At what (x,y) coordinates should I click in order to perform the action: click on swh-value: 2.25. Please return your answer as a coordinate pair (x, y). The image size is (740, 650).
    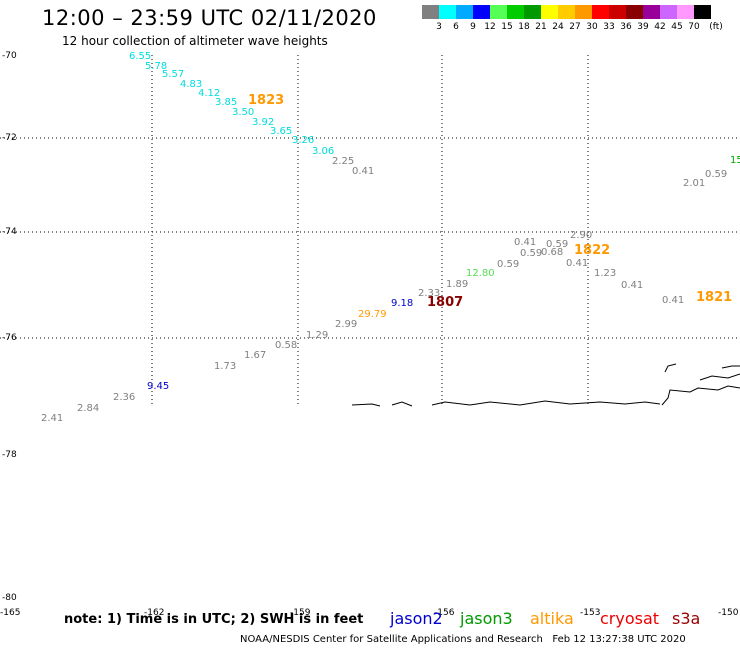
    Looking at the image, I should click on (343, 161).